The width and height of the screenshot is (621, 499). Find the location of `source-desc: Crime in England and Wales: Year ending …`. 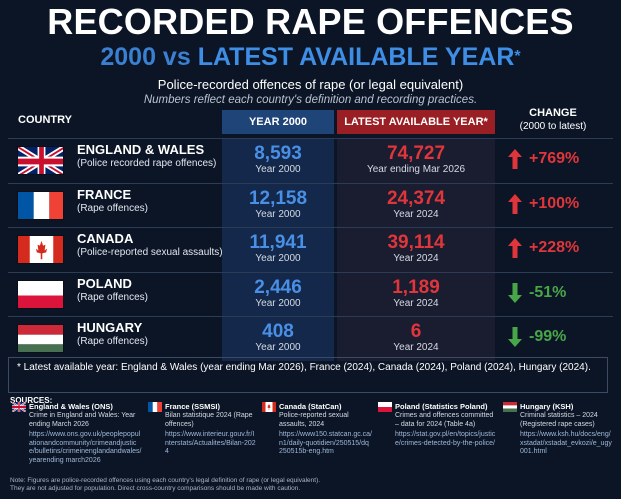

source-desc: Crime in England and Wales: Year ending … is located at coordinates (82, 420).